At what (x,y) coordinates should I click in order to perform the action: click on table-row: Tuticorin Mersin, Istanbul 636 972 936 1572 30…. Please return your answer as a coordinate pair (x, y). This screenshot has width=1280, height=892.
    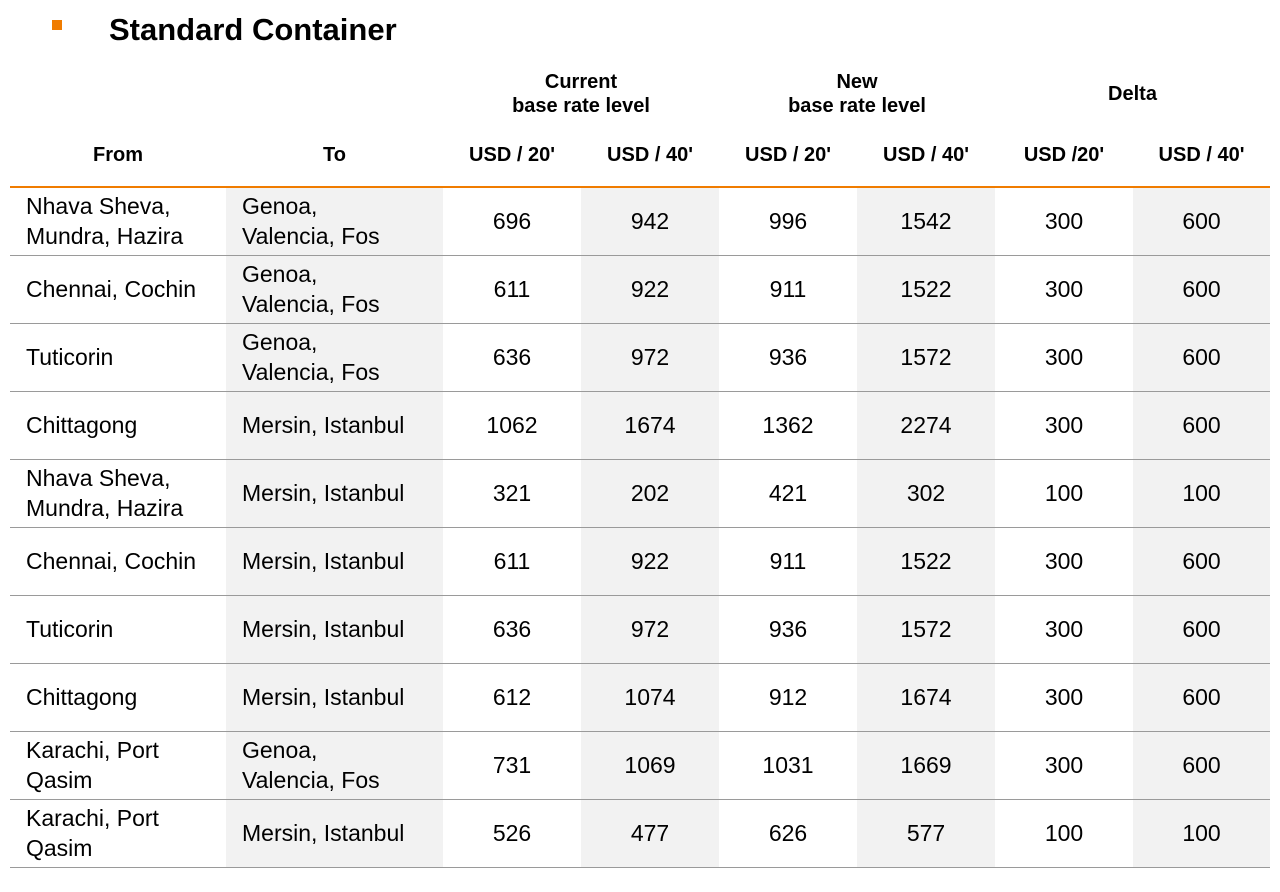
    Looking at the image, I should click on (640, 629).